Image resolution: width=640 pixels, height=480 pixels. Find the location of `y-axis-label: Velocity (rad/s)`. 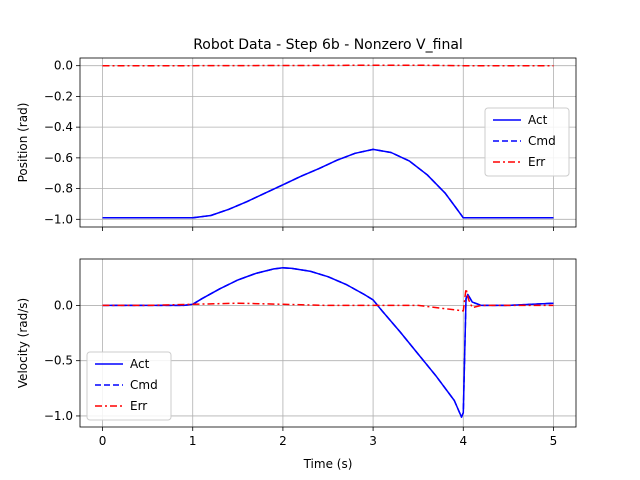

y-axis-label: Velocity (rad/s) is located at coordinates (23, 343).